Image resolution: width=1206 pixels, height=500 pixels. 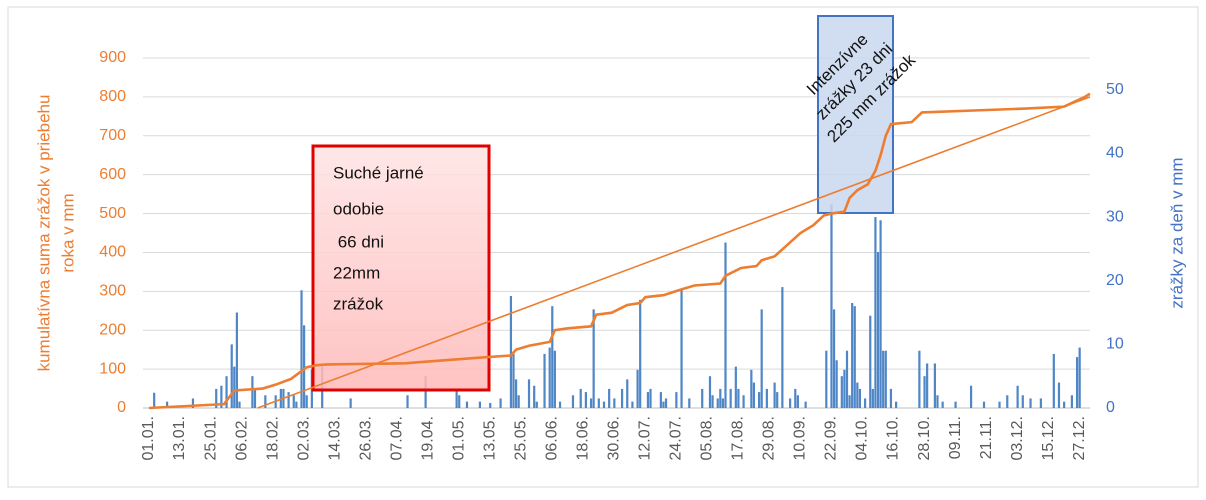 I want to click on y2-tick-label: 0, so click(x=1110, y=407).